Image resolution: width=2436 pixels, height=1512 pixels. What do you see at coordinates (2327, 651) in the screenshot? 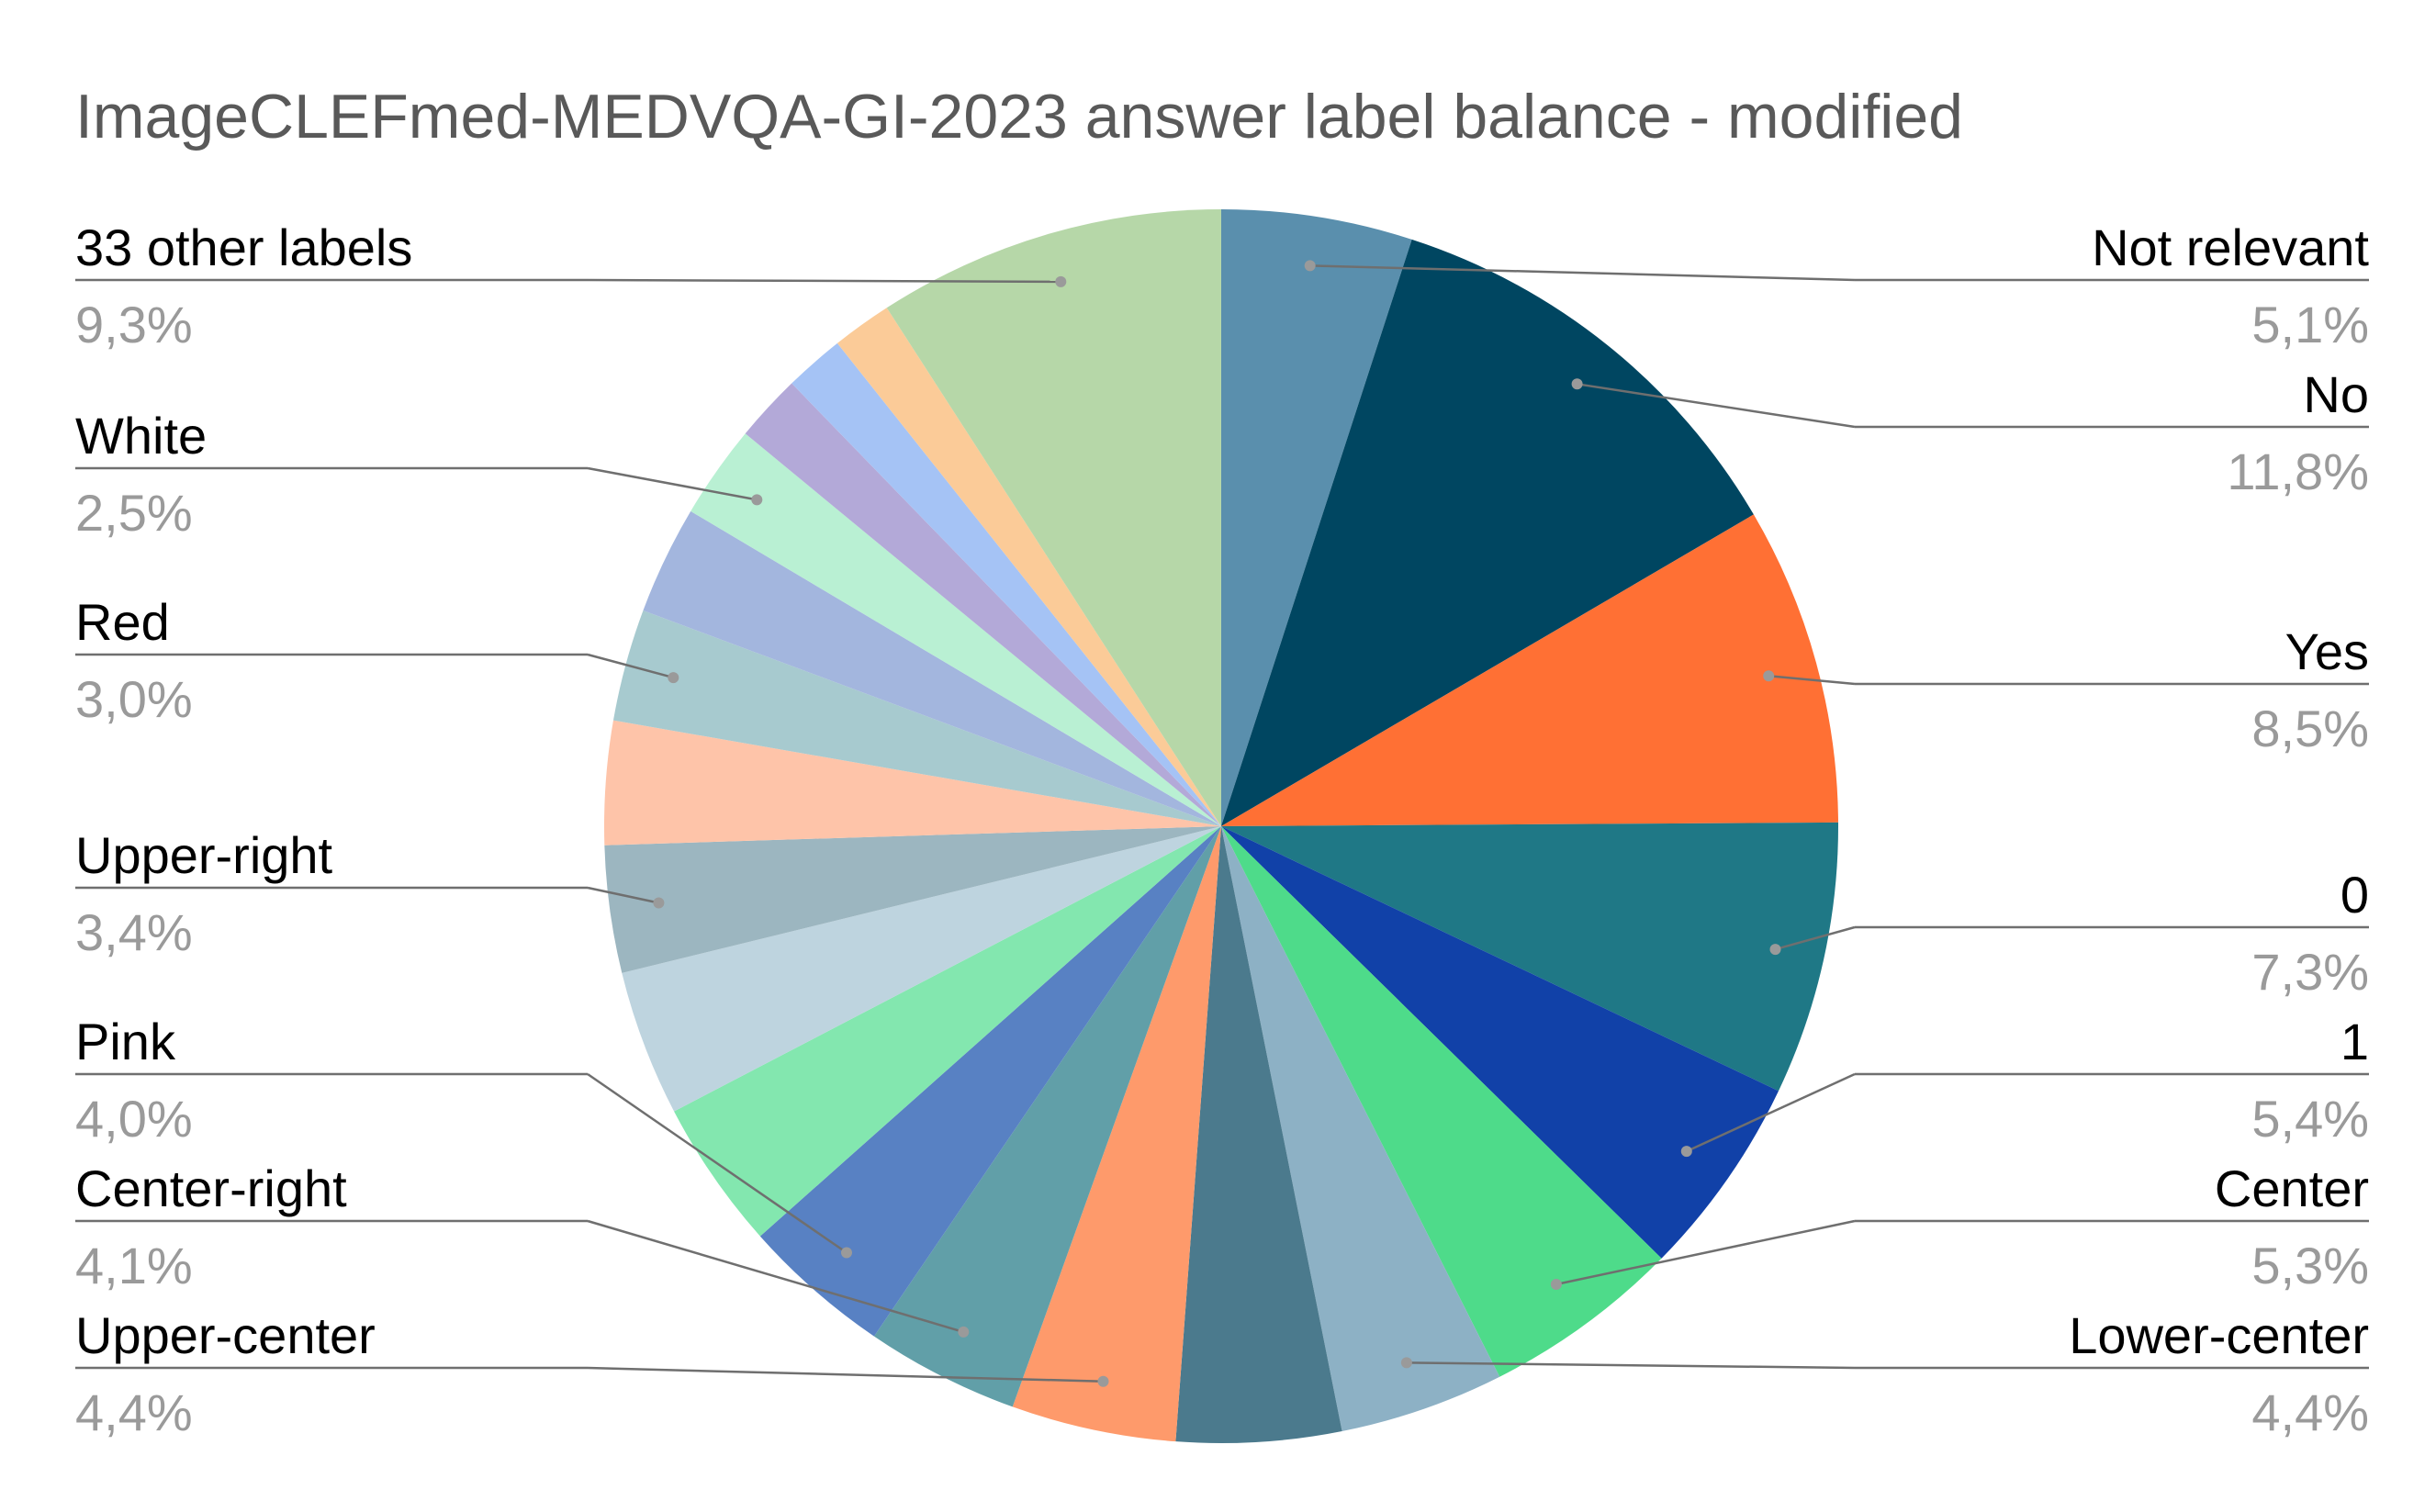
I see `slice-label: Yes` at bounding box center [2327, 651].